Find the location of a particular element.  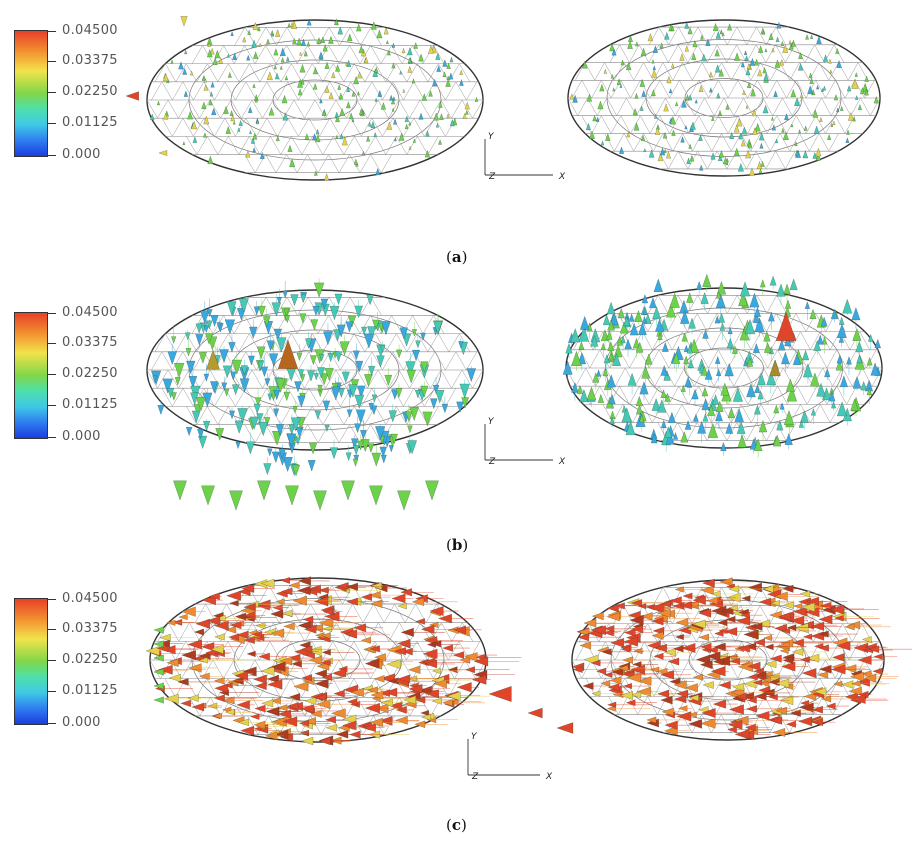

colorbar-b is located at coordinates (31, 375).